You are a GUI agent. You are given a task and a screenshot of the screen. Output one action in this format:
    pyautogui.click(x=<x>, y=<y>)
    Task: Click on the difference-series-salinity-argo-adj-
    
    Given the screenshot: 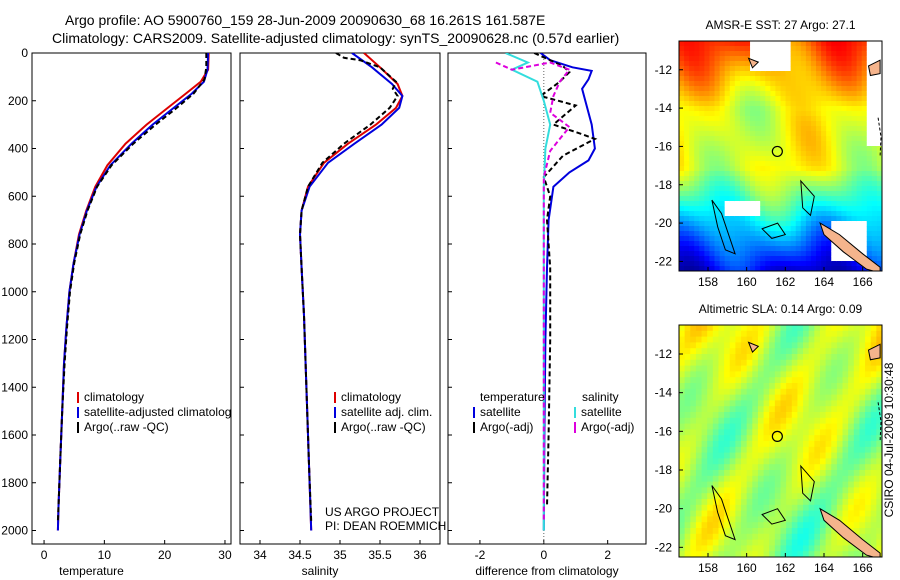 What is the action you would take?
    pyautogui.click(x=533, y=291)
    